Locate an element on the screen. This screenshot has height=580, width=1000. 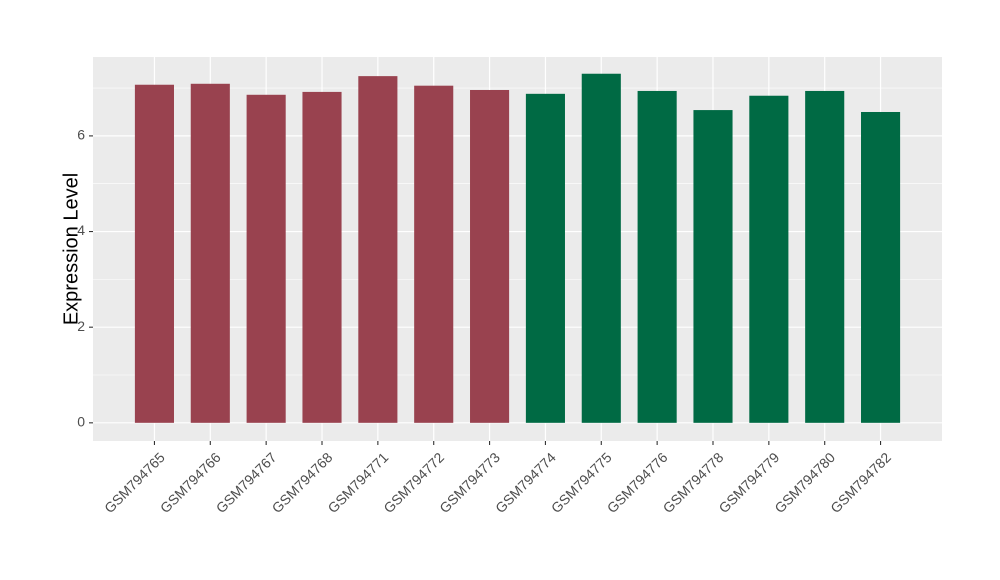
y-tick-label: 2 is located at coordinates (81, 326).